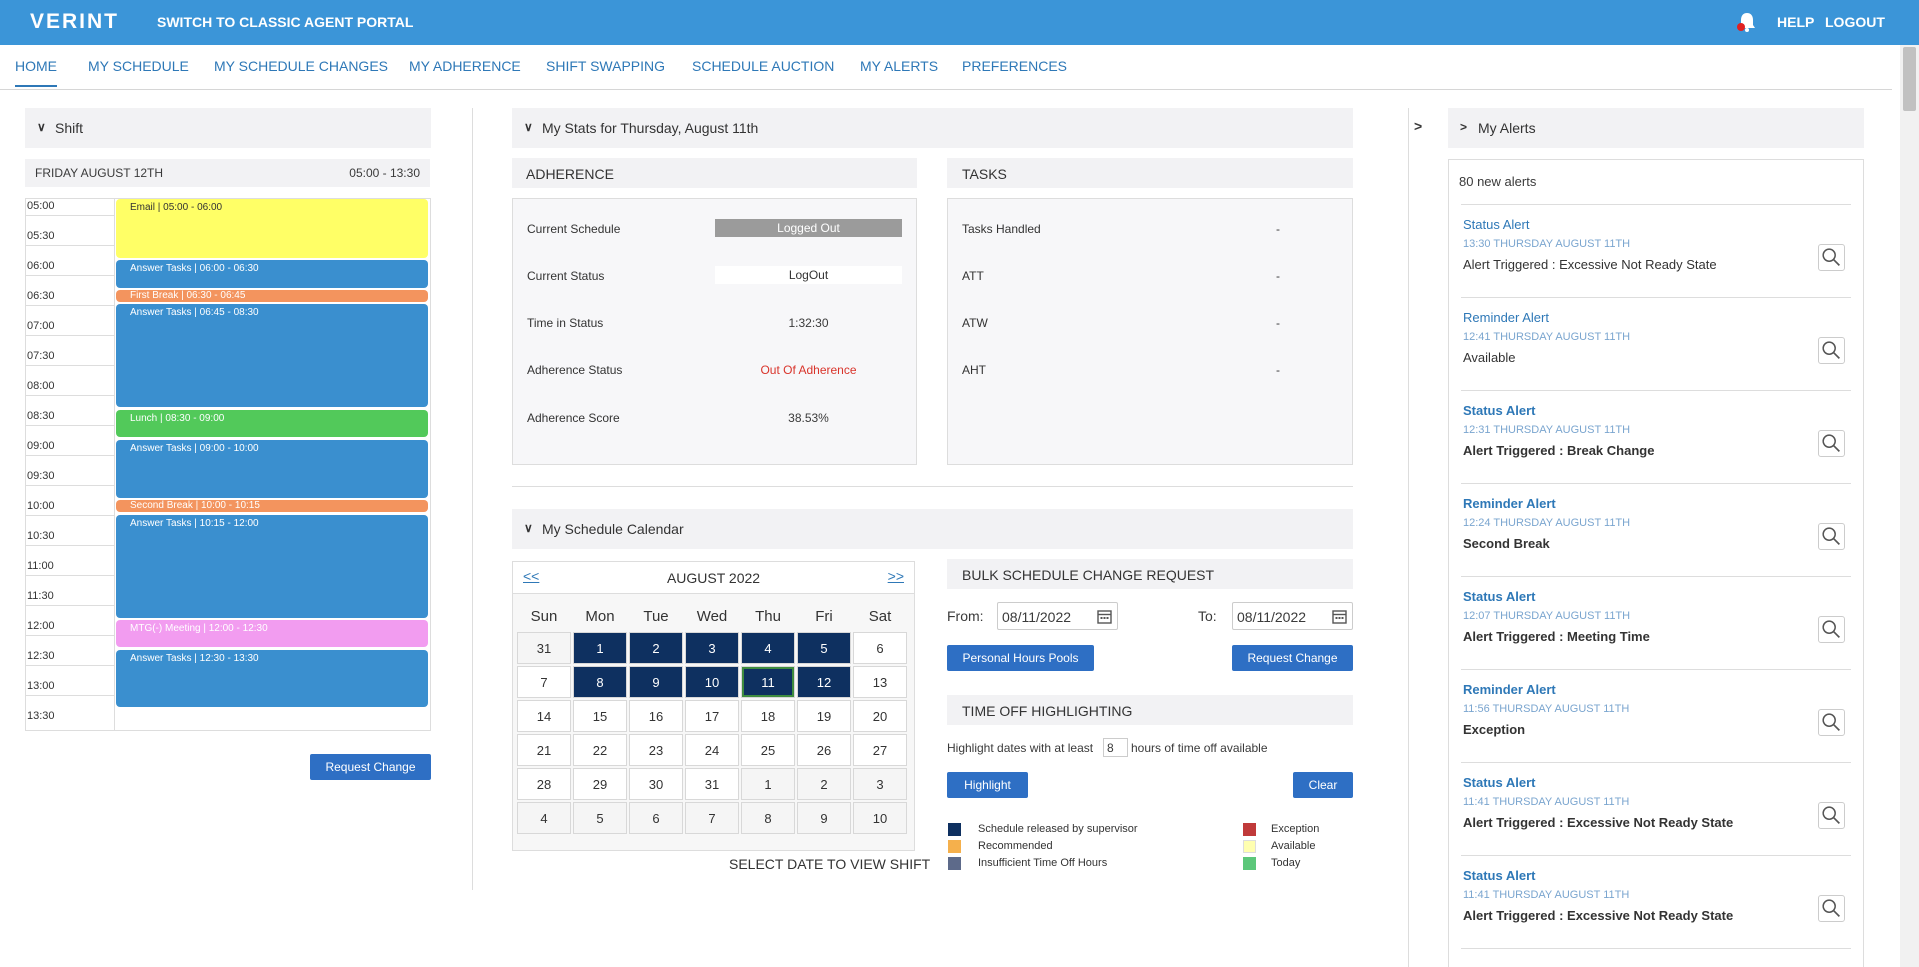  I want to click on calendar-day: 29, so click(600, 784).